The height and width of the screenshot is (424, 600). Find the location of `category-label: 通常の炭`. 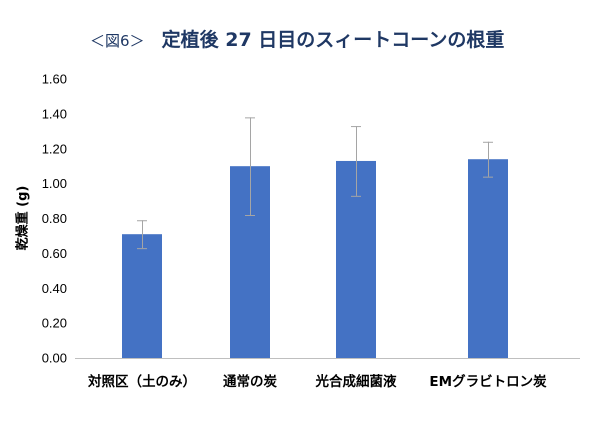

category-label: 通常の炭 is located at coordinates (250, 381).